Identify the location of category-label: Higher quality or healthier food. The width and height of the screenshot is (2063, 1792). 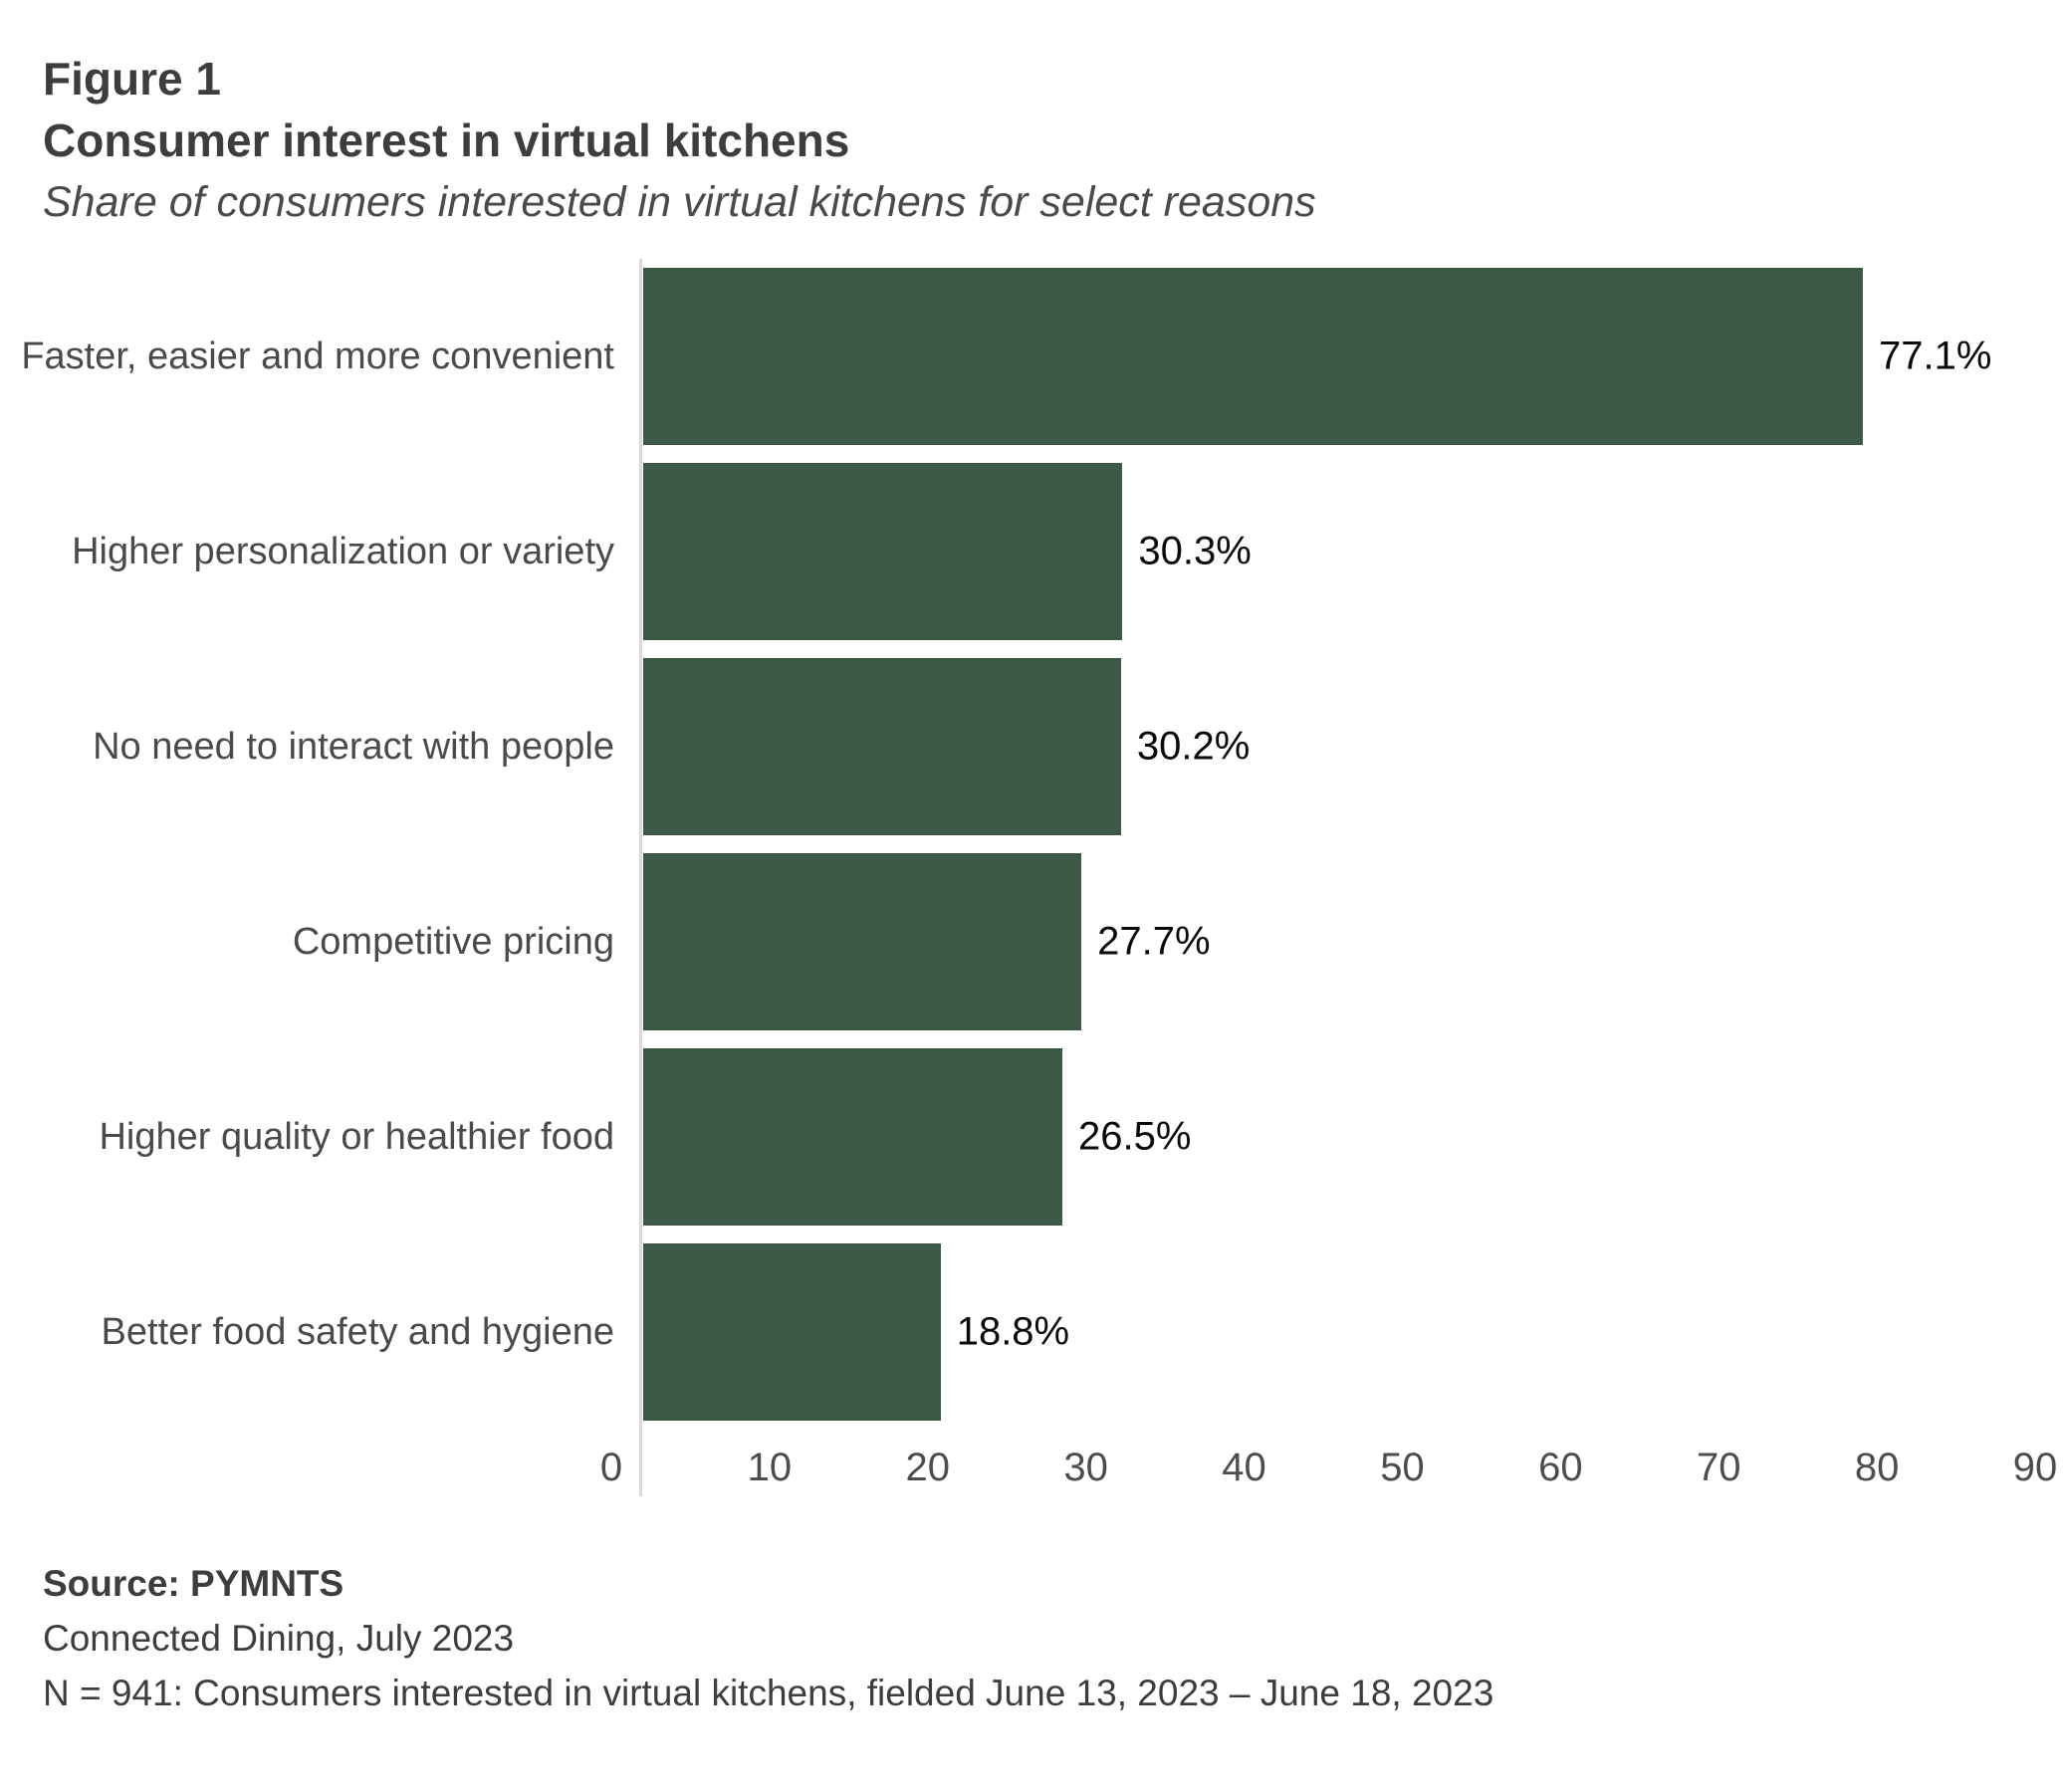
(356, 1137).